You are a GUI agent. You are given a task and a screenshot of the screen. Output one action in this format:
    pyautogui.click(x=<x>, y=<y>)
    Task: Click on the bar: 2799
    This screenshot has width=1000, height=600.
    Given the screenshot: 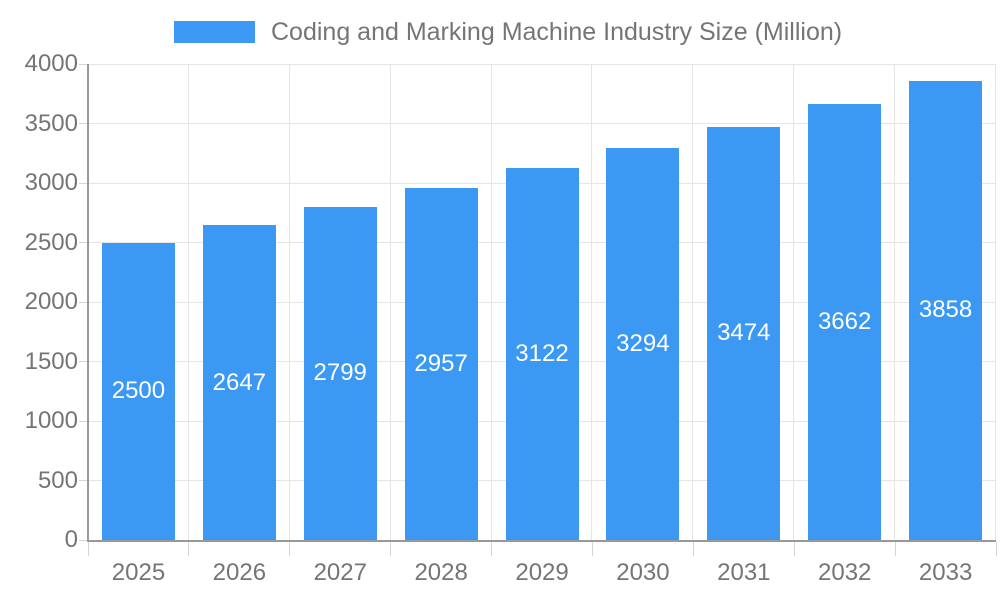 What is the action you would take?
    pyautogui.click(x=340, y=373)
    